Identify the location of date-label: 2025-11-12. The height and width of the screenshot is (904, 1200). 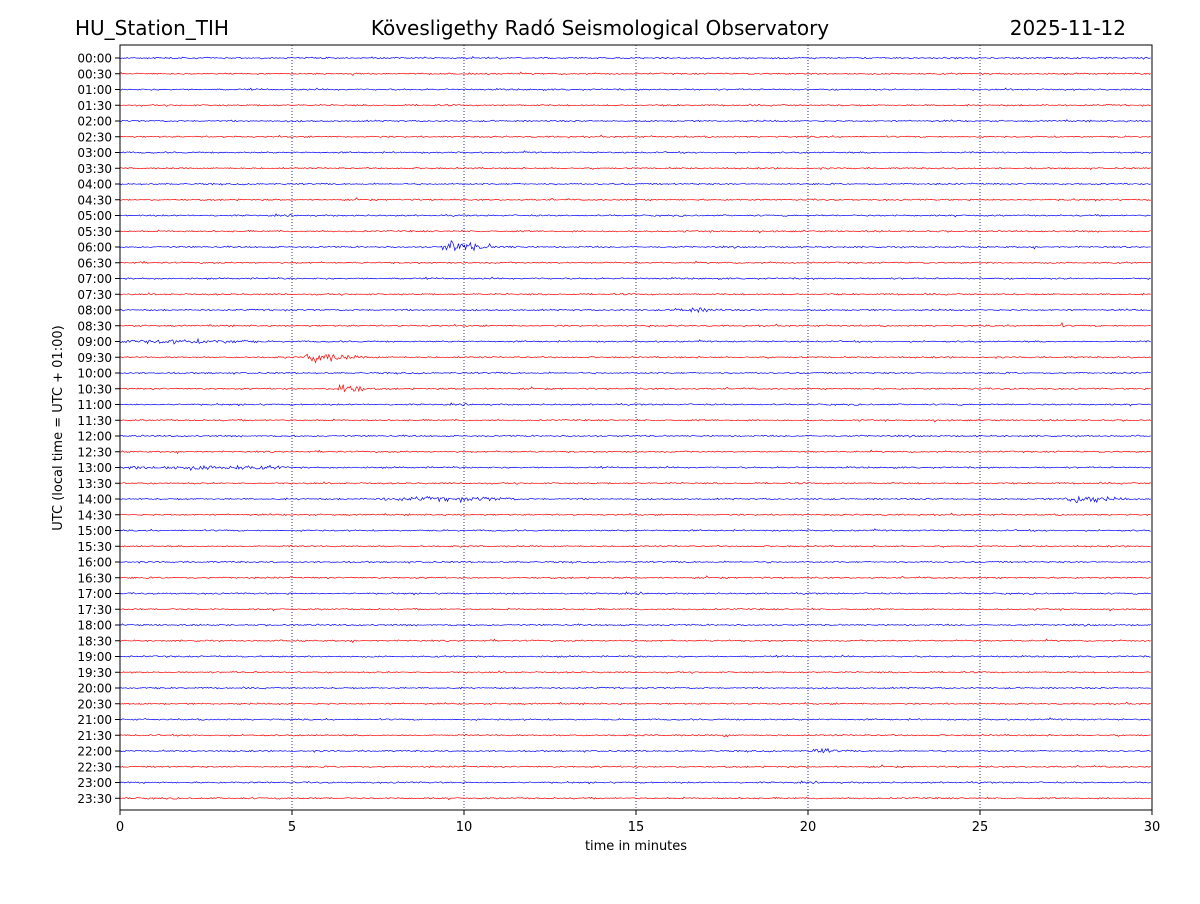
(1067, 28).